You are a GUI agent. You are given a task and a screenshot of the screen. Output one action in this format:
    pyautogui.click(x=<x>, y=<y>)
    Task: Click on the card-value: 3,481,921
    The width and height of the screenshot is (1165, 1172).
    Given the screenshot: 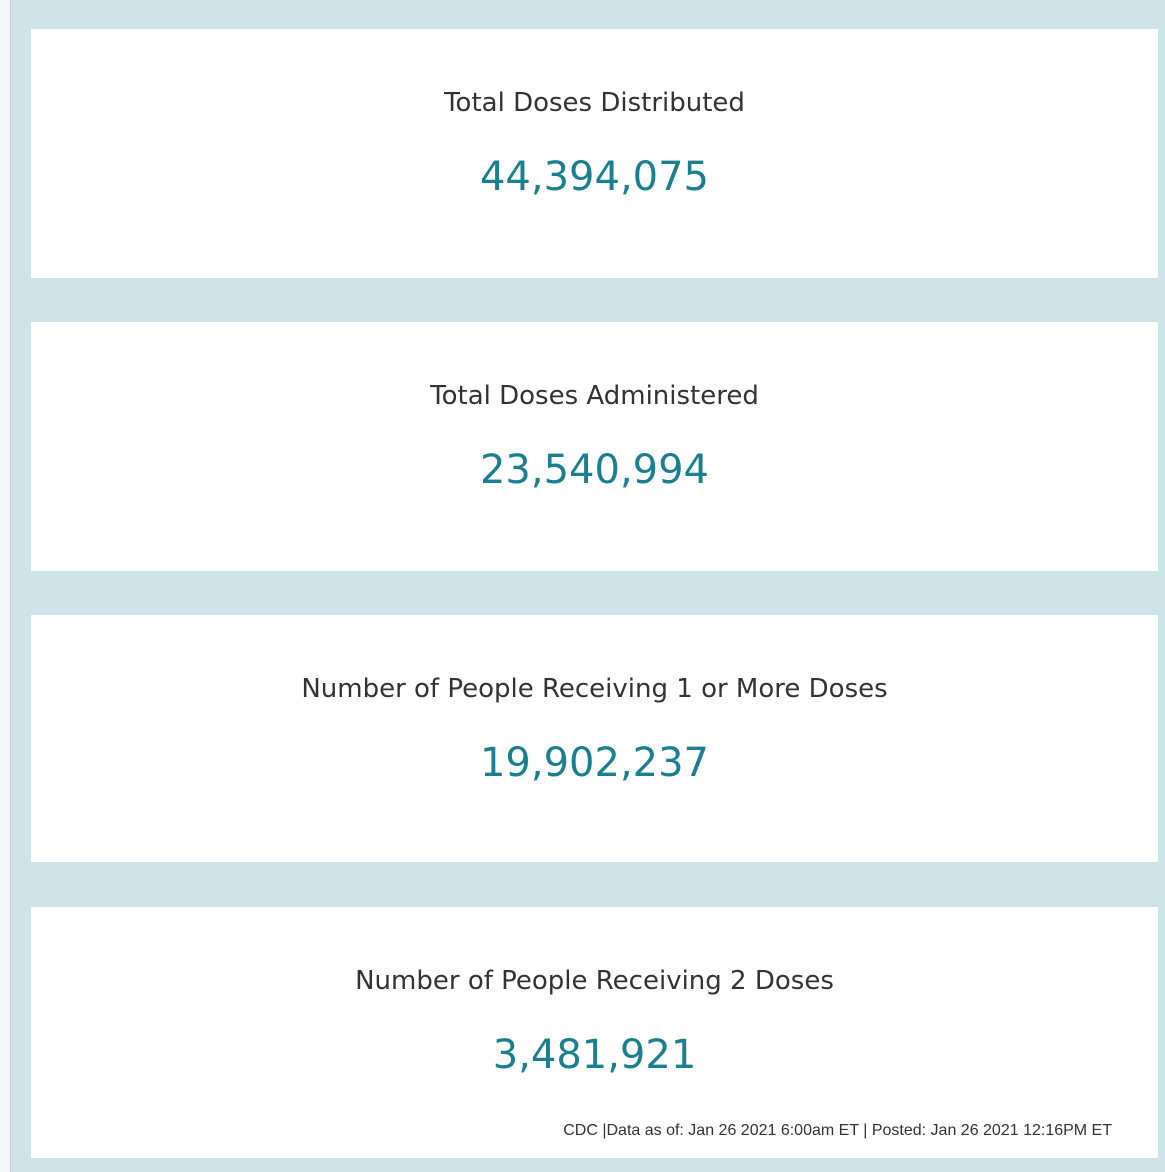 What is the action you would take?
    pyautogui.click(x=594, y=1055)
    